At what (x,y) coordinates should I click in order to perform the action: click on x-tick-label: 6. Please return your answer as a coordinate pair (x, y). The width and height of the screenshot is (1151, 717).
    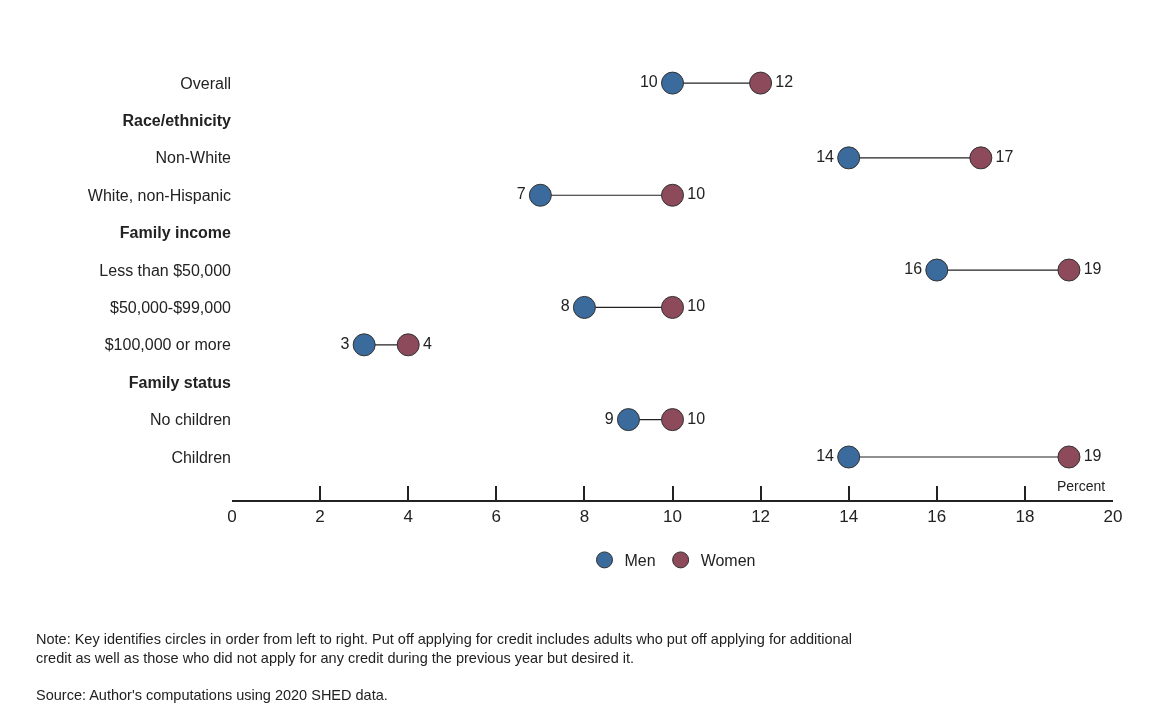
    Looking at the image, I should click on (496, 517).